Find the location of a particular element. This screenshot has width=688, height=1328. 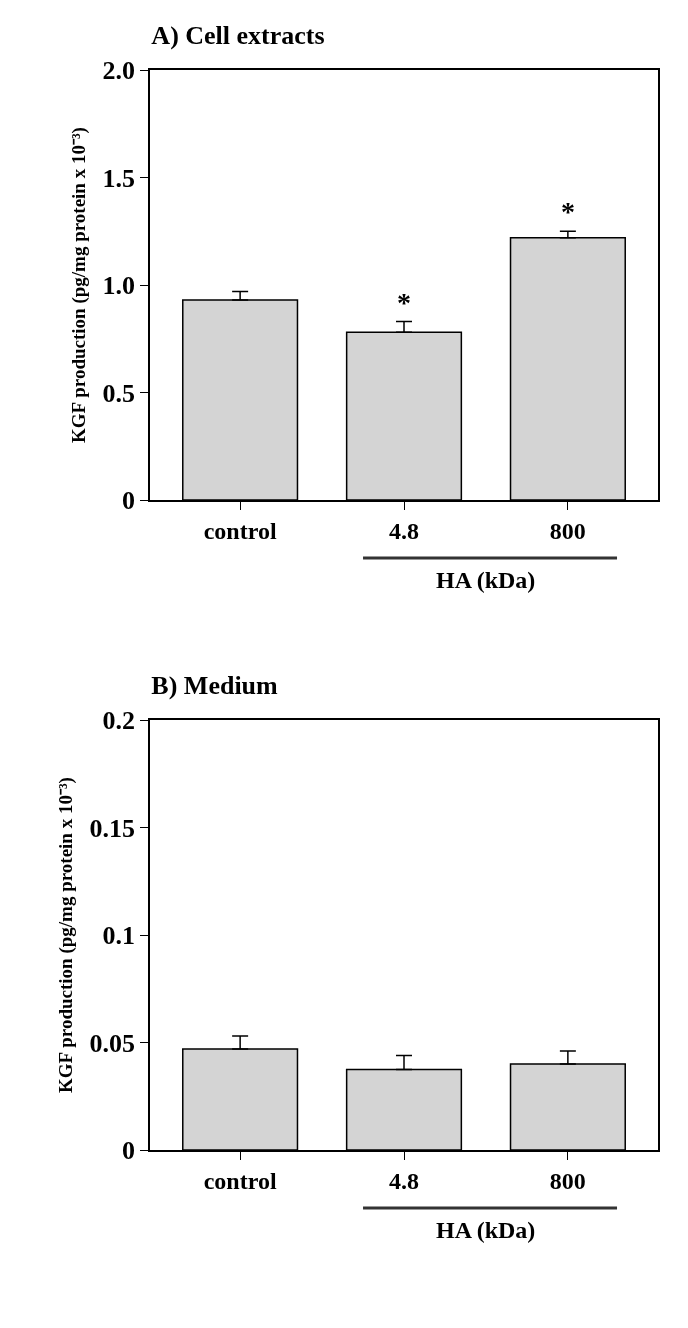

y-tick-label: 2.0 is located at coordinates (119, 71).